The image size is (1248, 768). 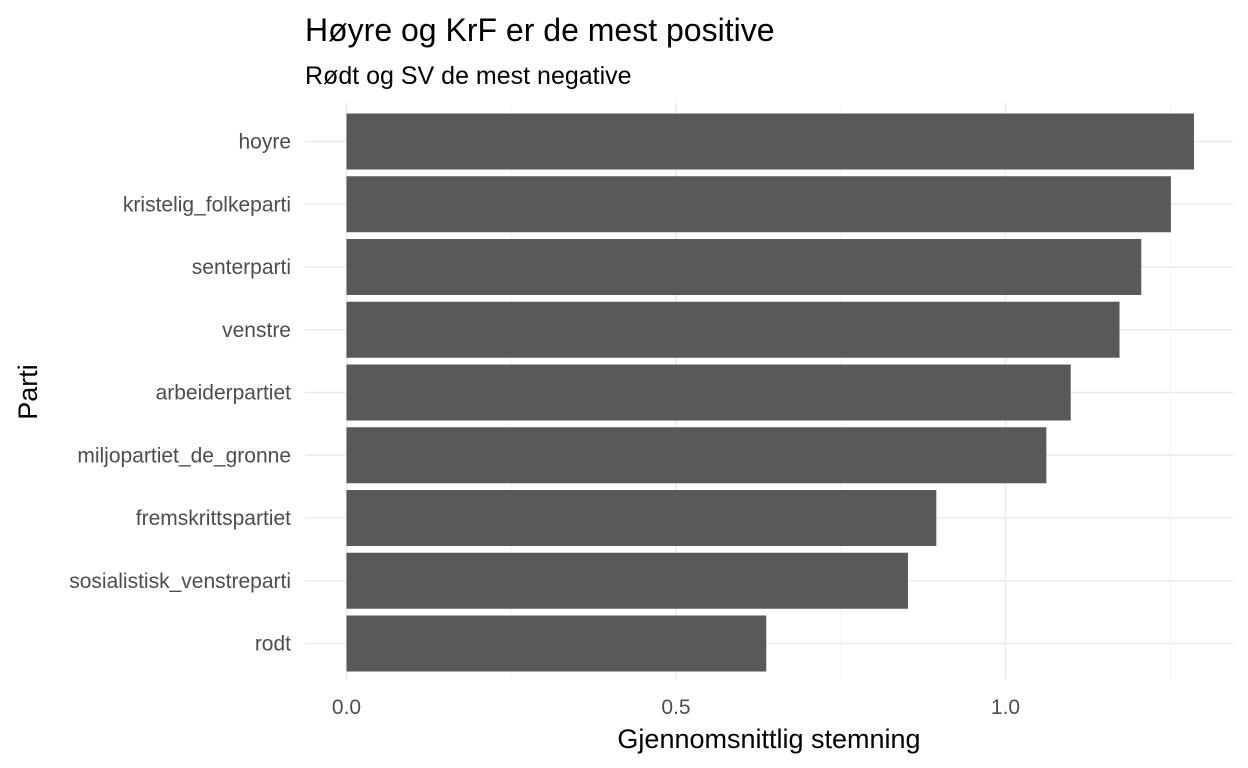 I want to click on y-tick-label: senterparti, so click(x=241, y=267).